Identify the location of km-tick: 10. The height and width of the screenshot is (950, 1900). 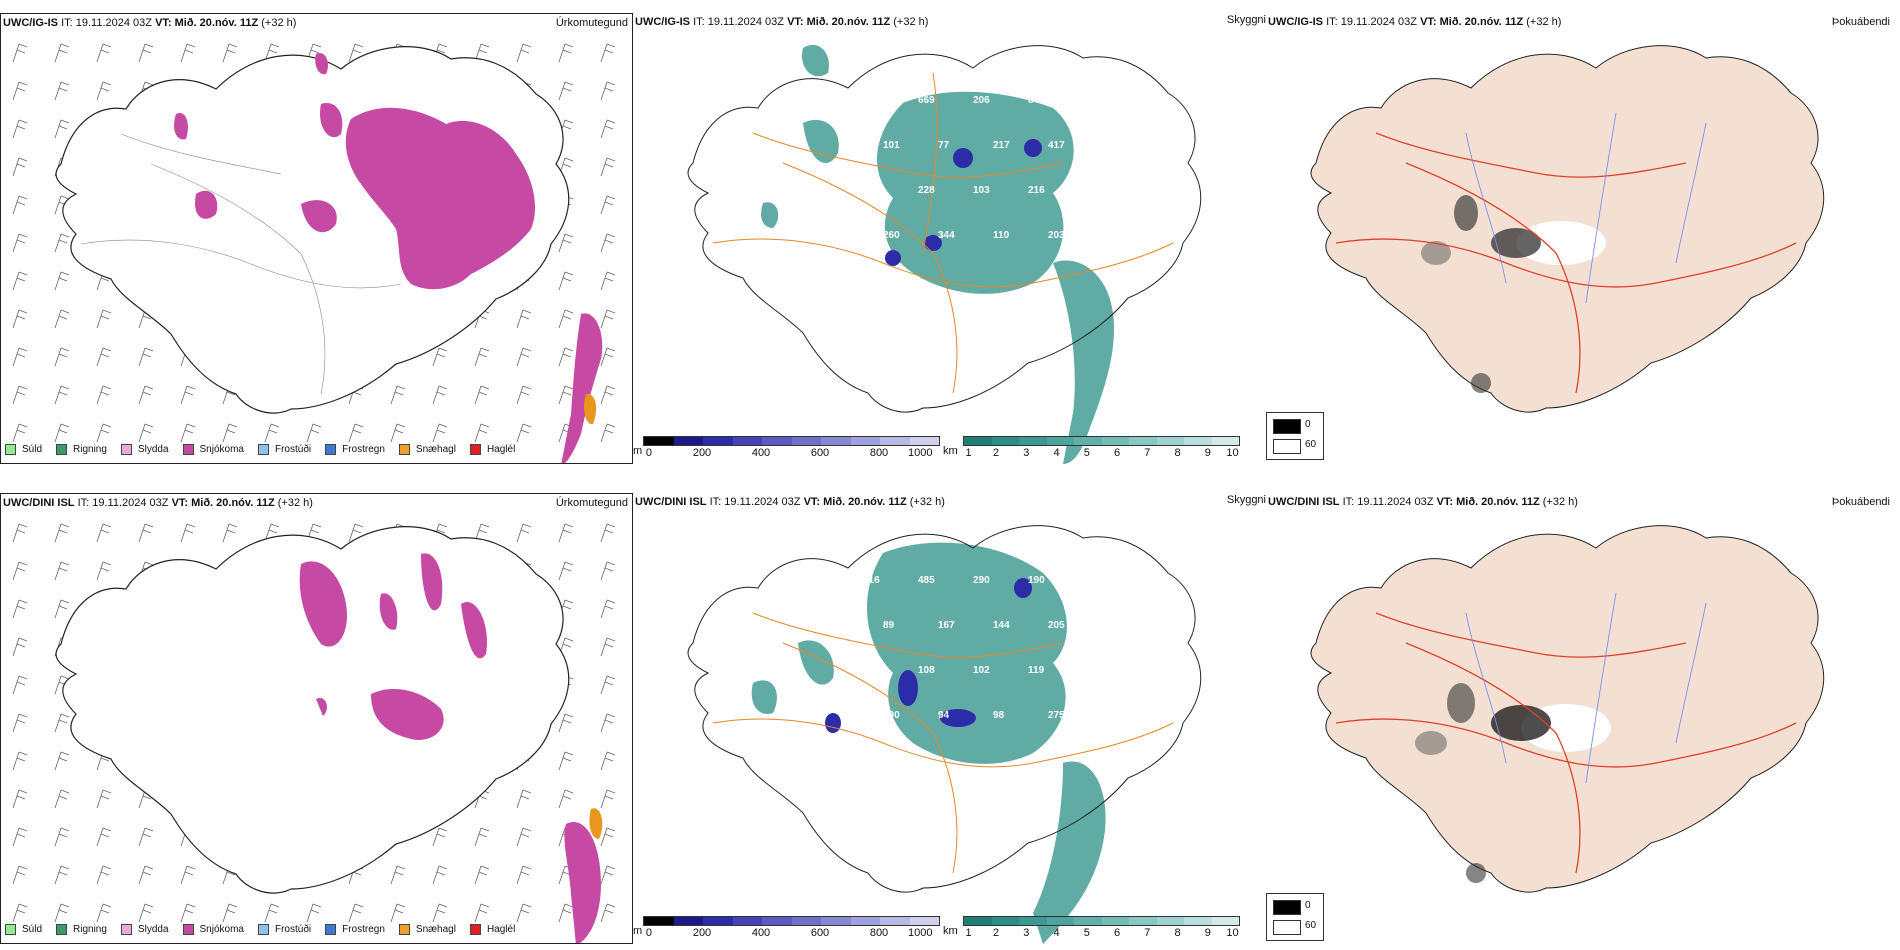
(1232, 453).